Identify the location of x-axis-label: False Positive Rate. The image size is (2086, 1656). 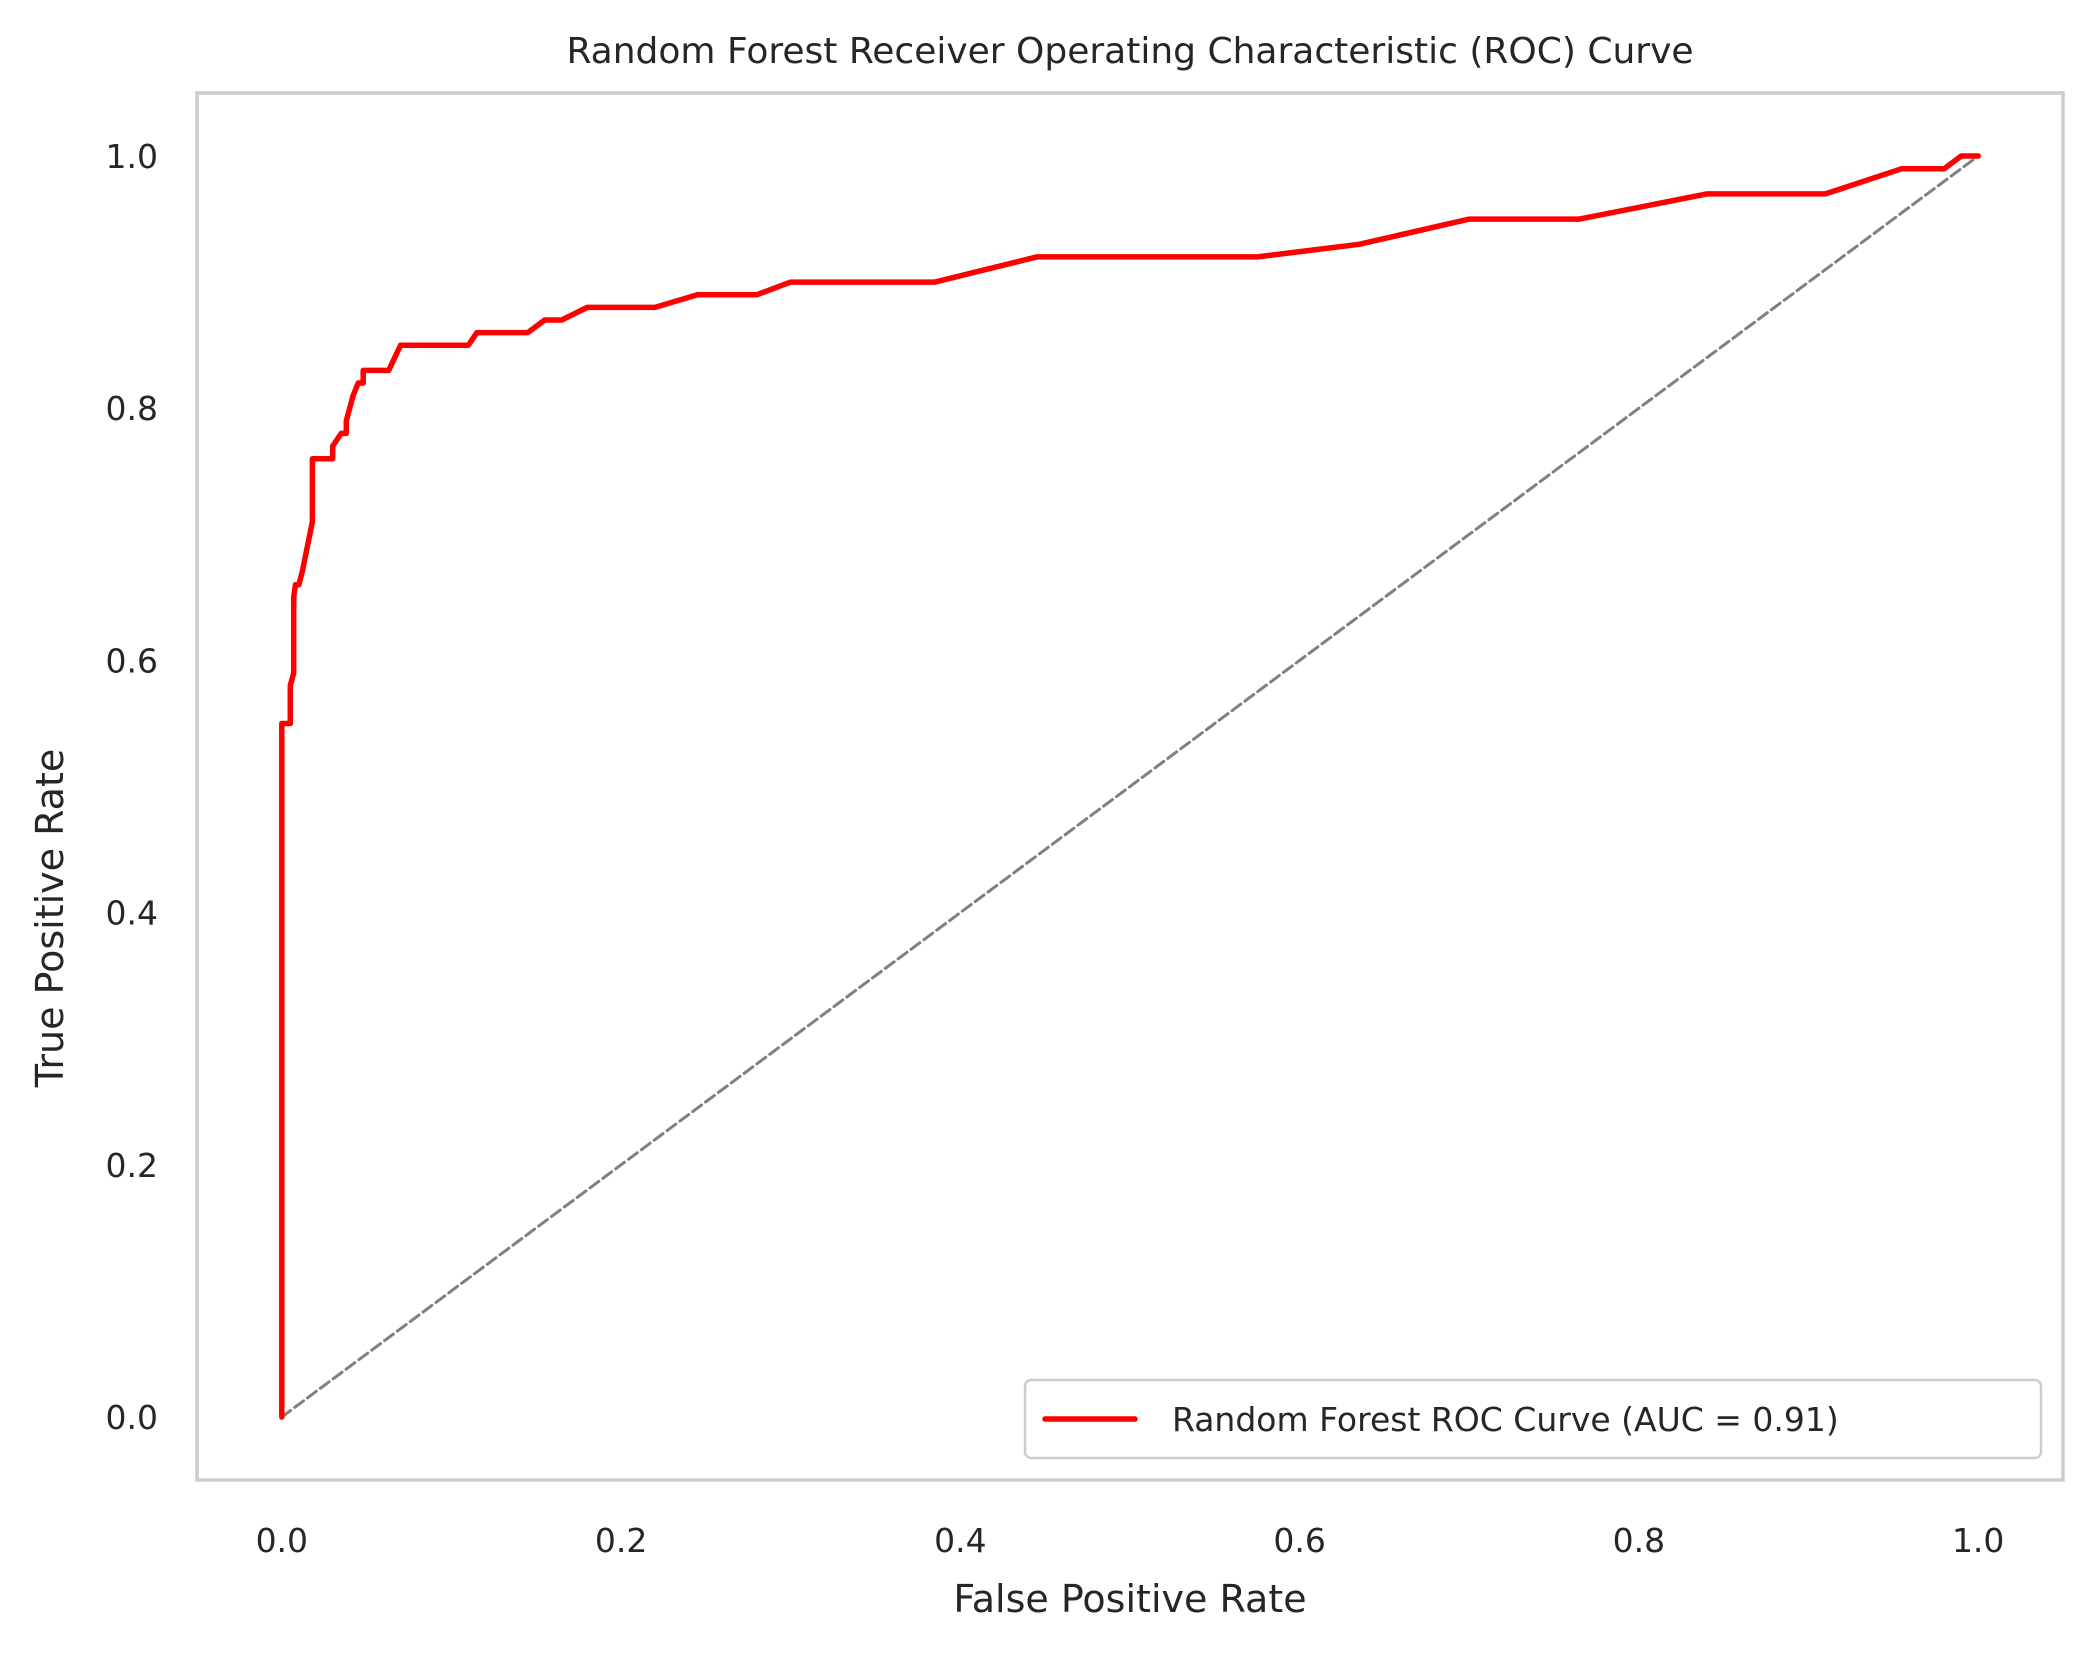
(1129, 1599).